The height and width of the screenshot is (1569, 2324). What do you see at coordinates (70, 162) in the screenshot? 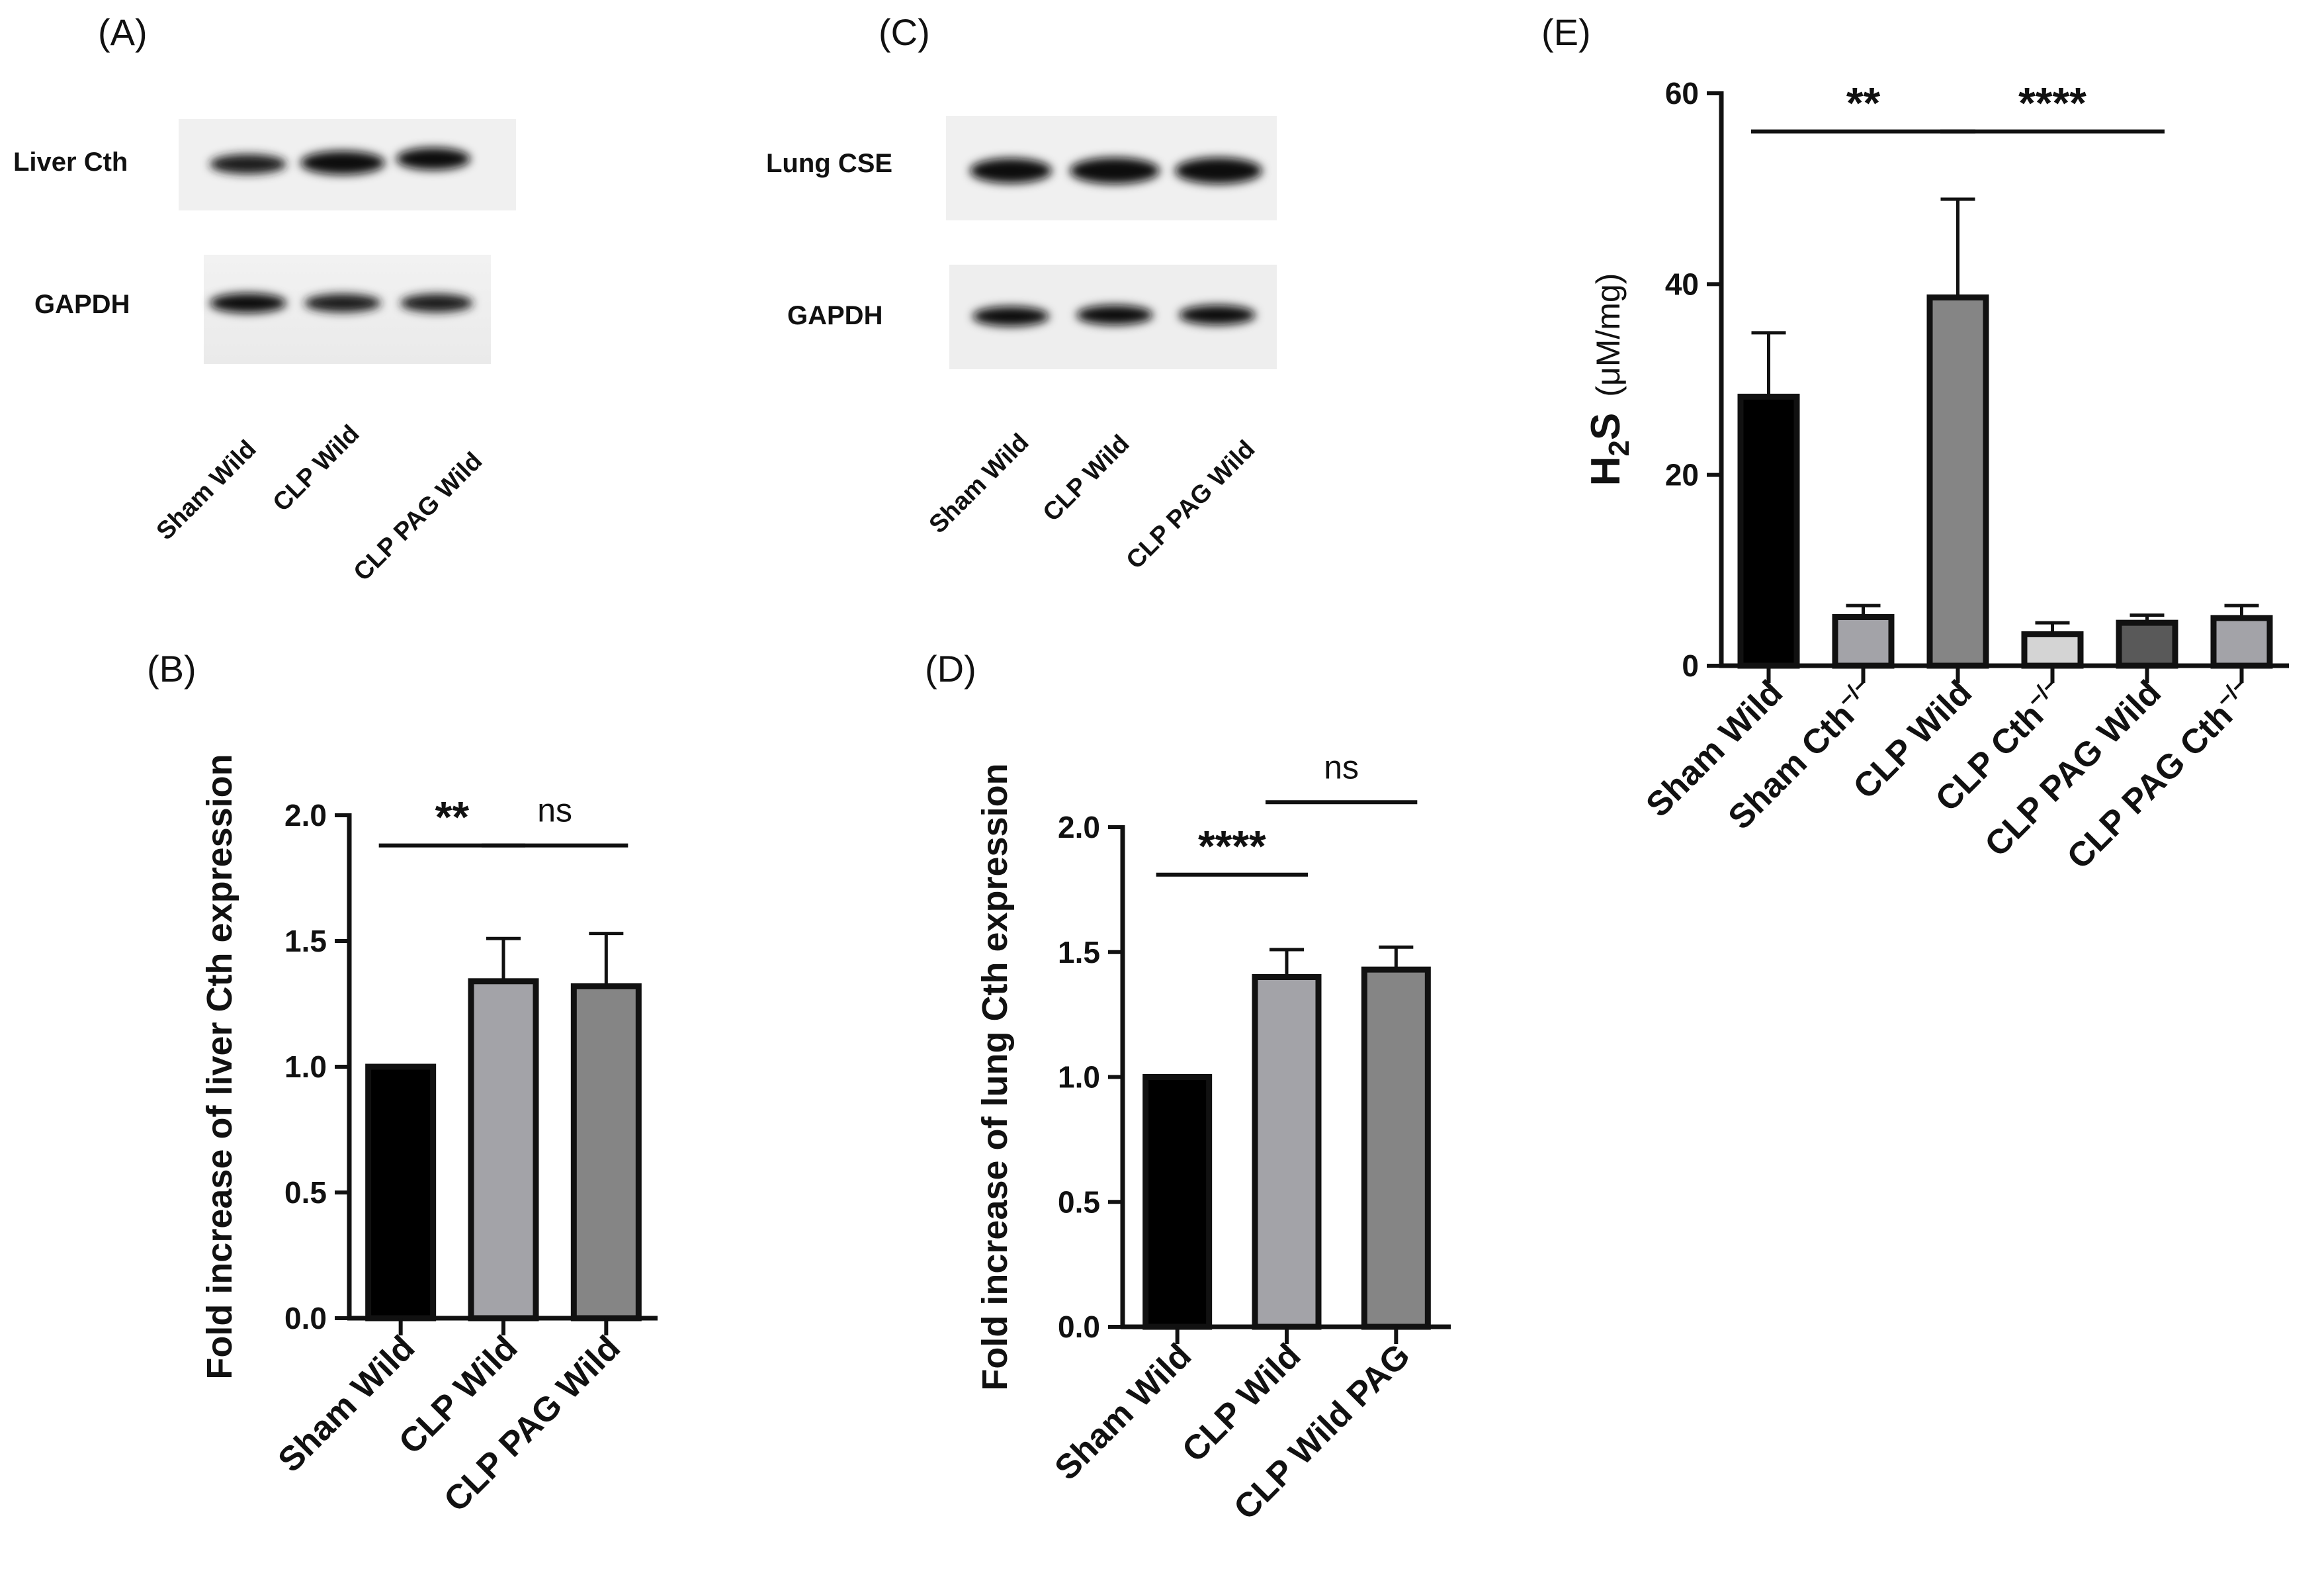
I see `blot-a-row1-label: Liver Cth` at bounding box center [70, 162].